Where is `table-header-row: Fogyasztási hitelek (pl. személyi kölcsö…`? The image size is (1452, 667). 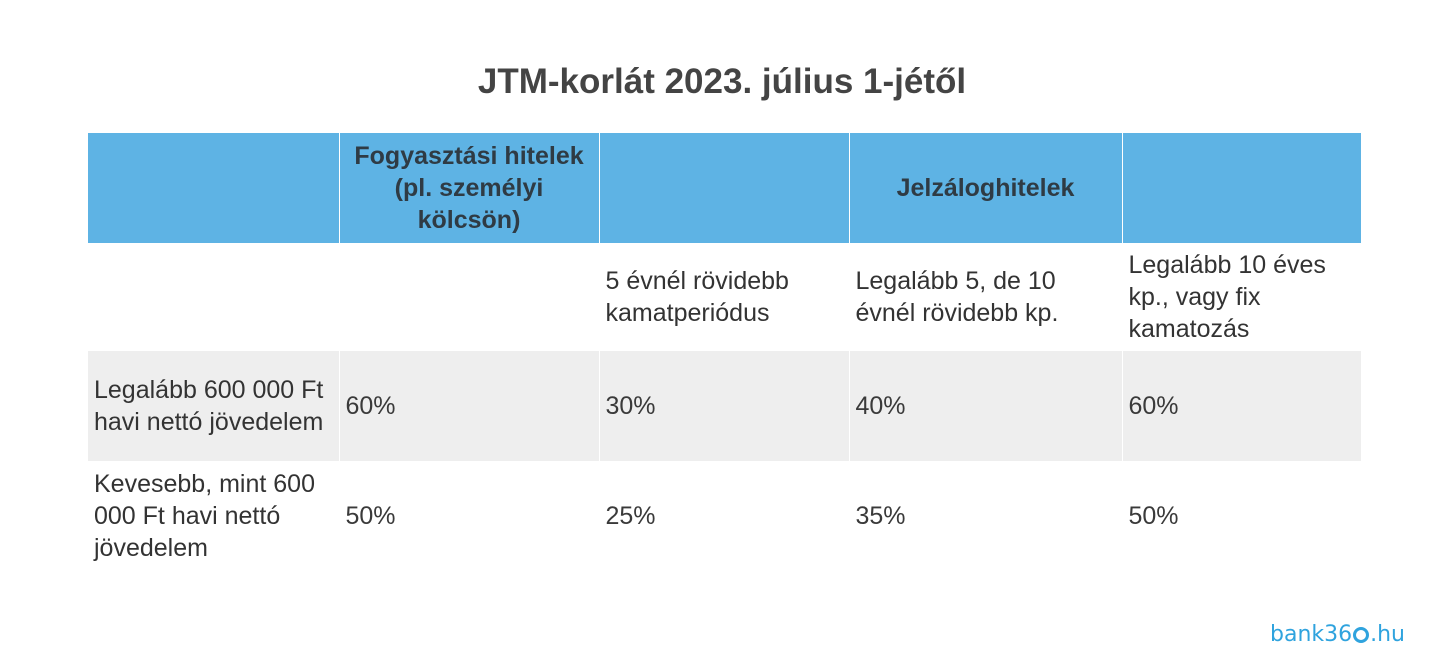
table-header-row: Fogyasztási hitelek (pl. személyi kölcsö… is located at coordinates (724, 188).